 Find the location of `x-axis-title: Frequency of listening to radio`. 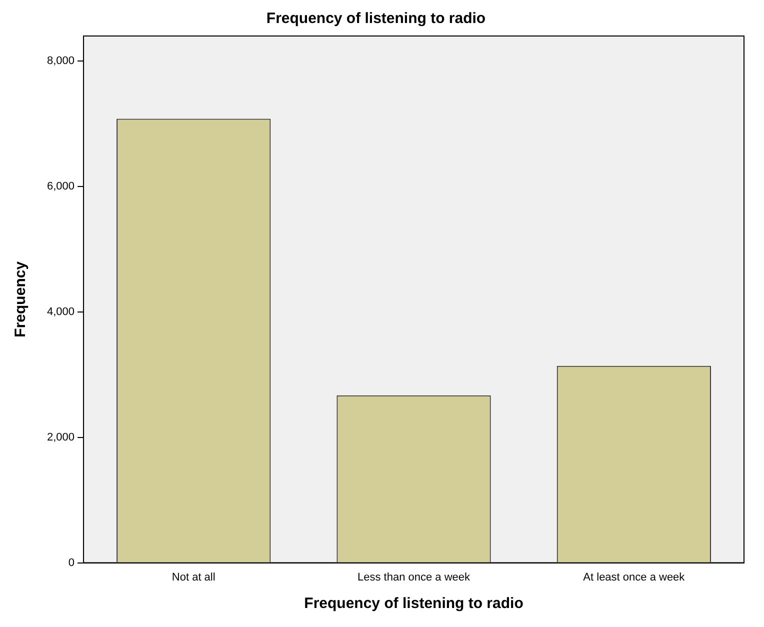

x-axis-title: Frequency of listening to radio is located at coordinates (414, 603).